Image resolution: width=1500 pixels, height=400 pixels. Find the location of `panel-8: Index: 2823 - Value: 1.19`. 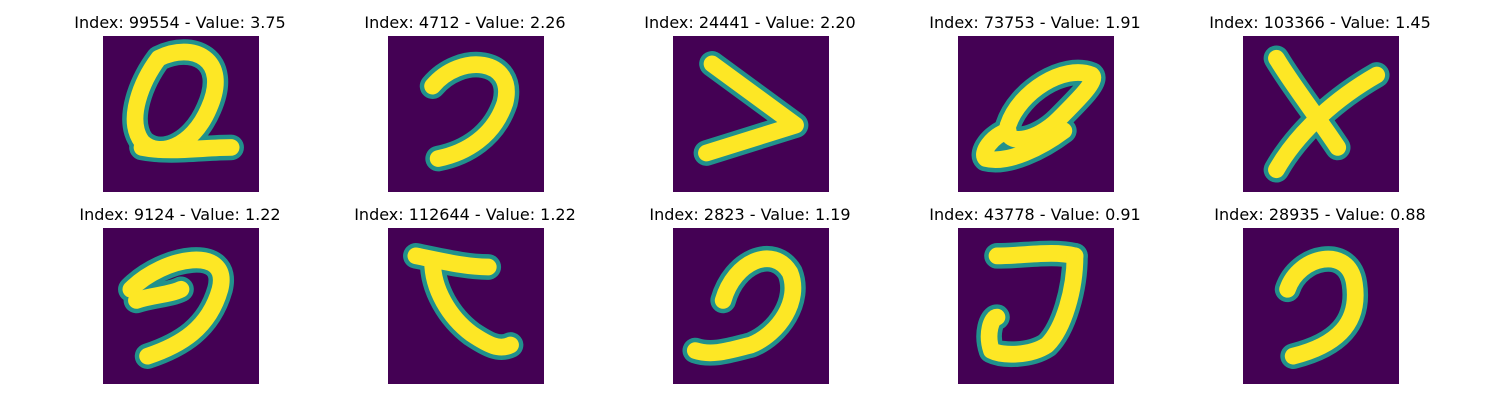

panel-8: Index: 2823 - Value: 1.19 is located at coordinates (750, 295).